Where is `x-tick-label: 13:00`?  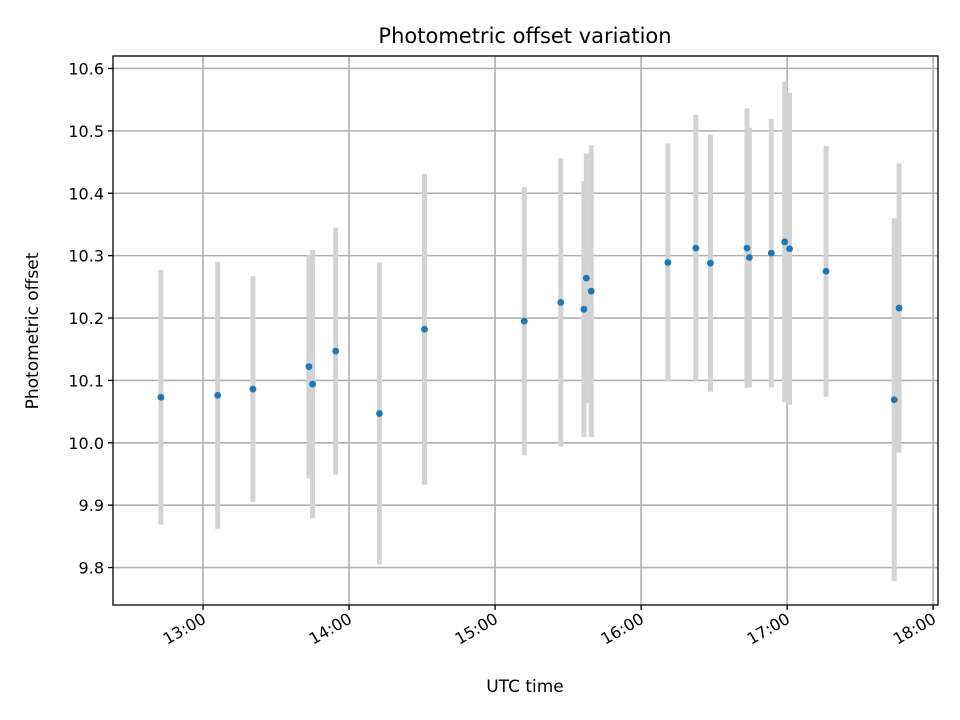
x-tick-label: 13:00 is located at coordinates (184, 629).